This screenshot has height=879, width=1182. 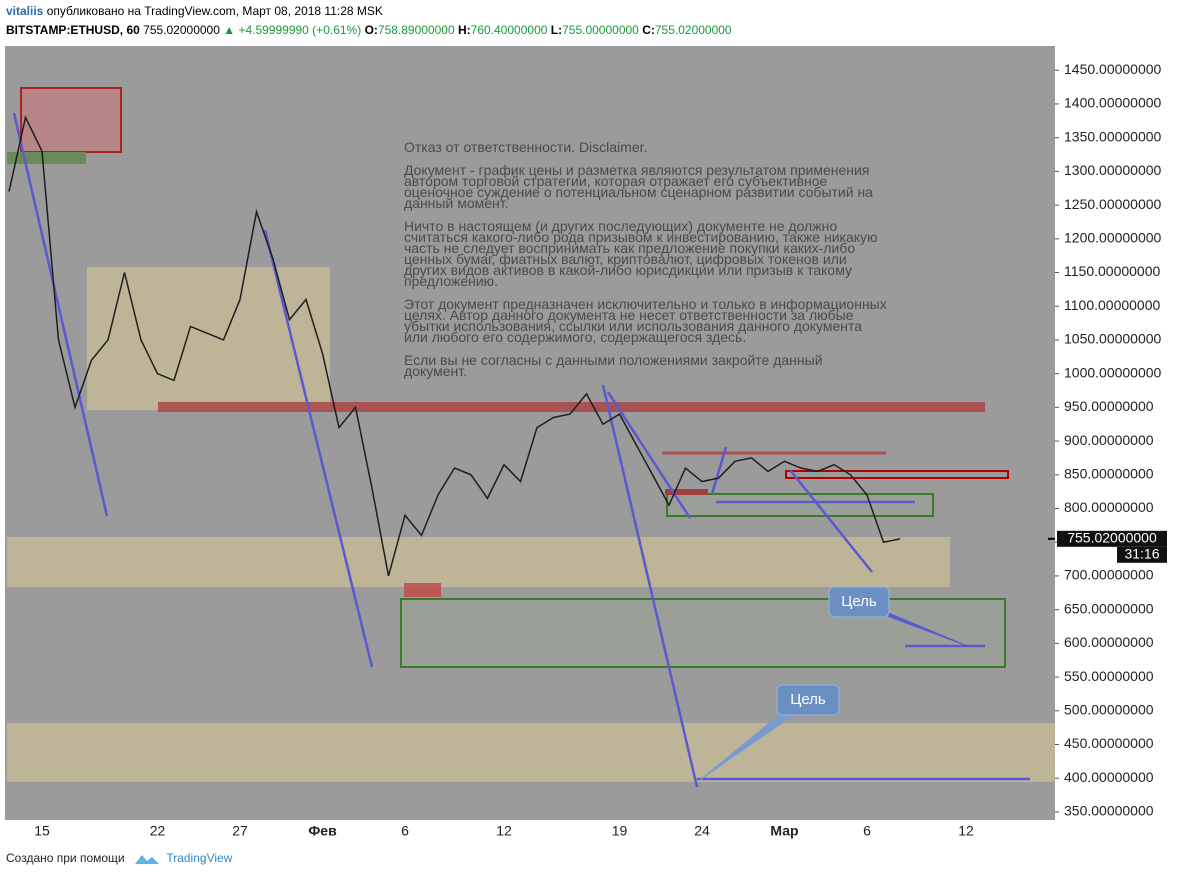 What do you see at coordinates (416, 30) in the screenshot?
I see `ohlc-value: 758.89000000` at bounding box center [416, 30].